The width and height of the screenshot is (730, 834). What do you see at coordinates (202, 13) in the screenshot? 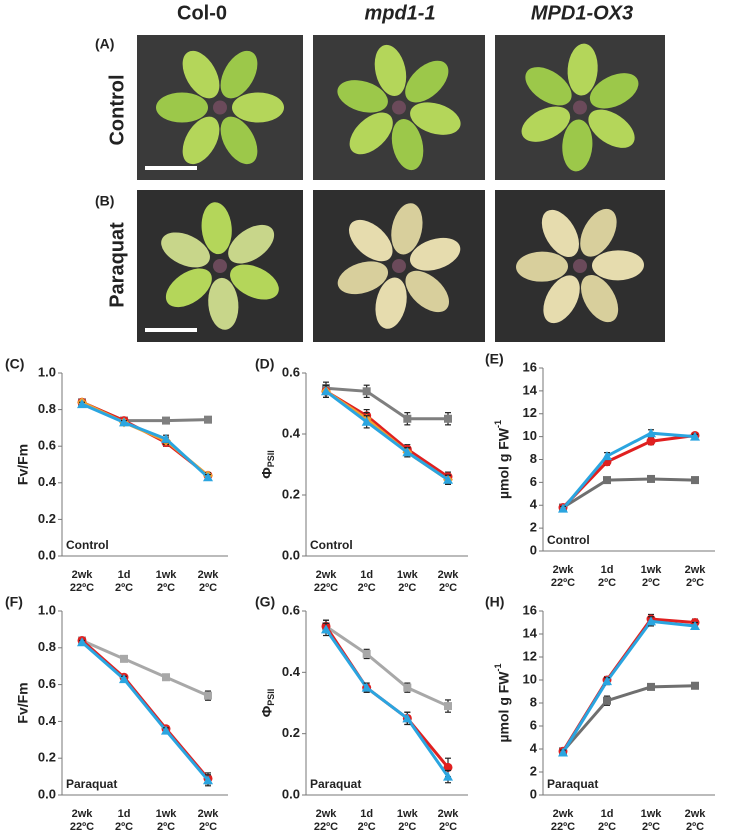
I see `column-header: Col-0` at bounding box center [202, 13].